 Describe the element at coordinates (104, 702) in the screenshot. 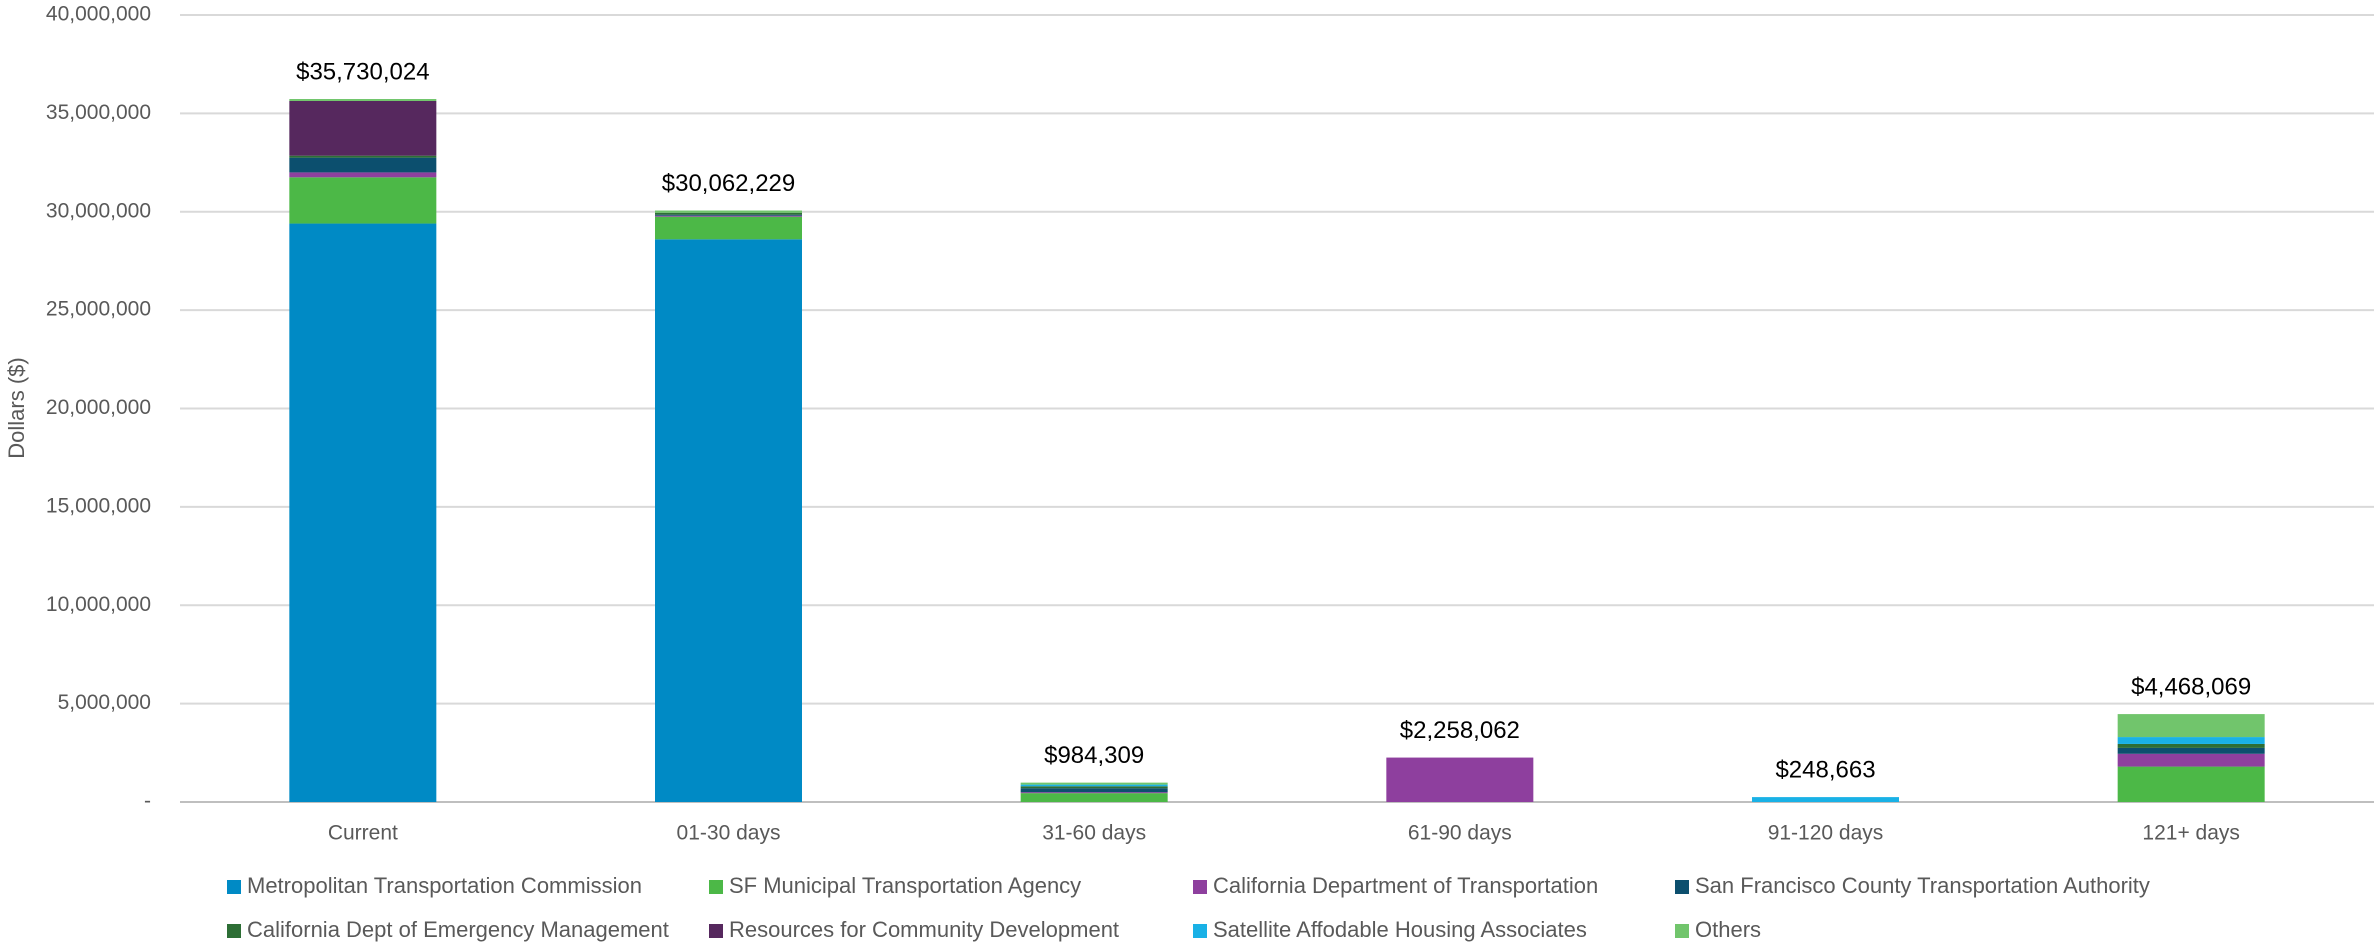

I see `y-tick-label: 5,000,000` at that location.